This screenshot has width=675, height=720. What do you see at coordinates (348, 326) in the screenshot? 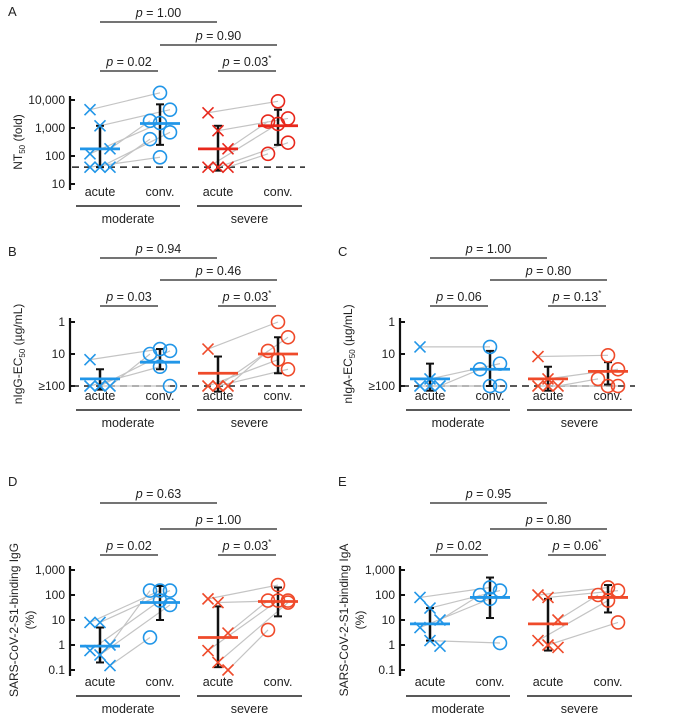
I see `y-label-suffix: (µg/mL)` at bounding box center [348, 326].